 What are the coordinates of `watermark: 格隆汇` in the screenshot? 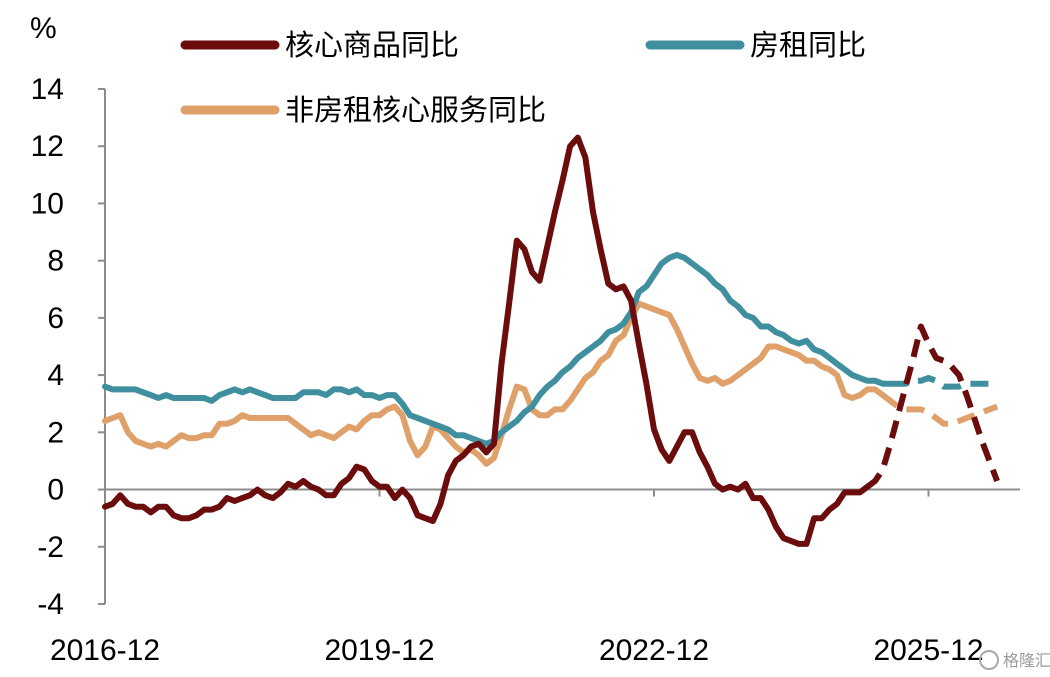 It's located at (1014, 660).